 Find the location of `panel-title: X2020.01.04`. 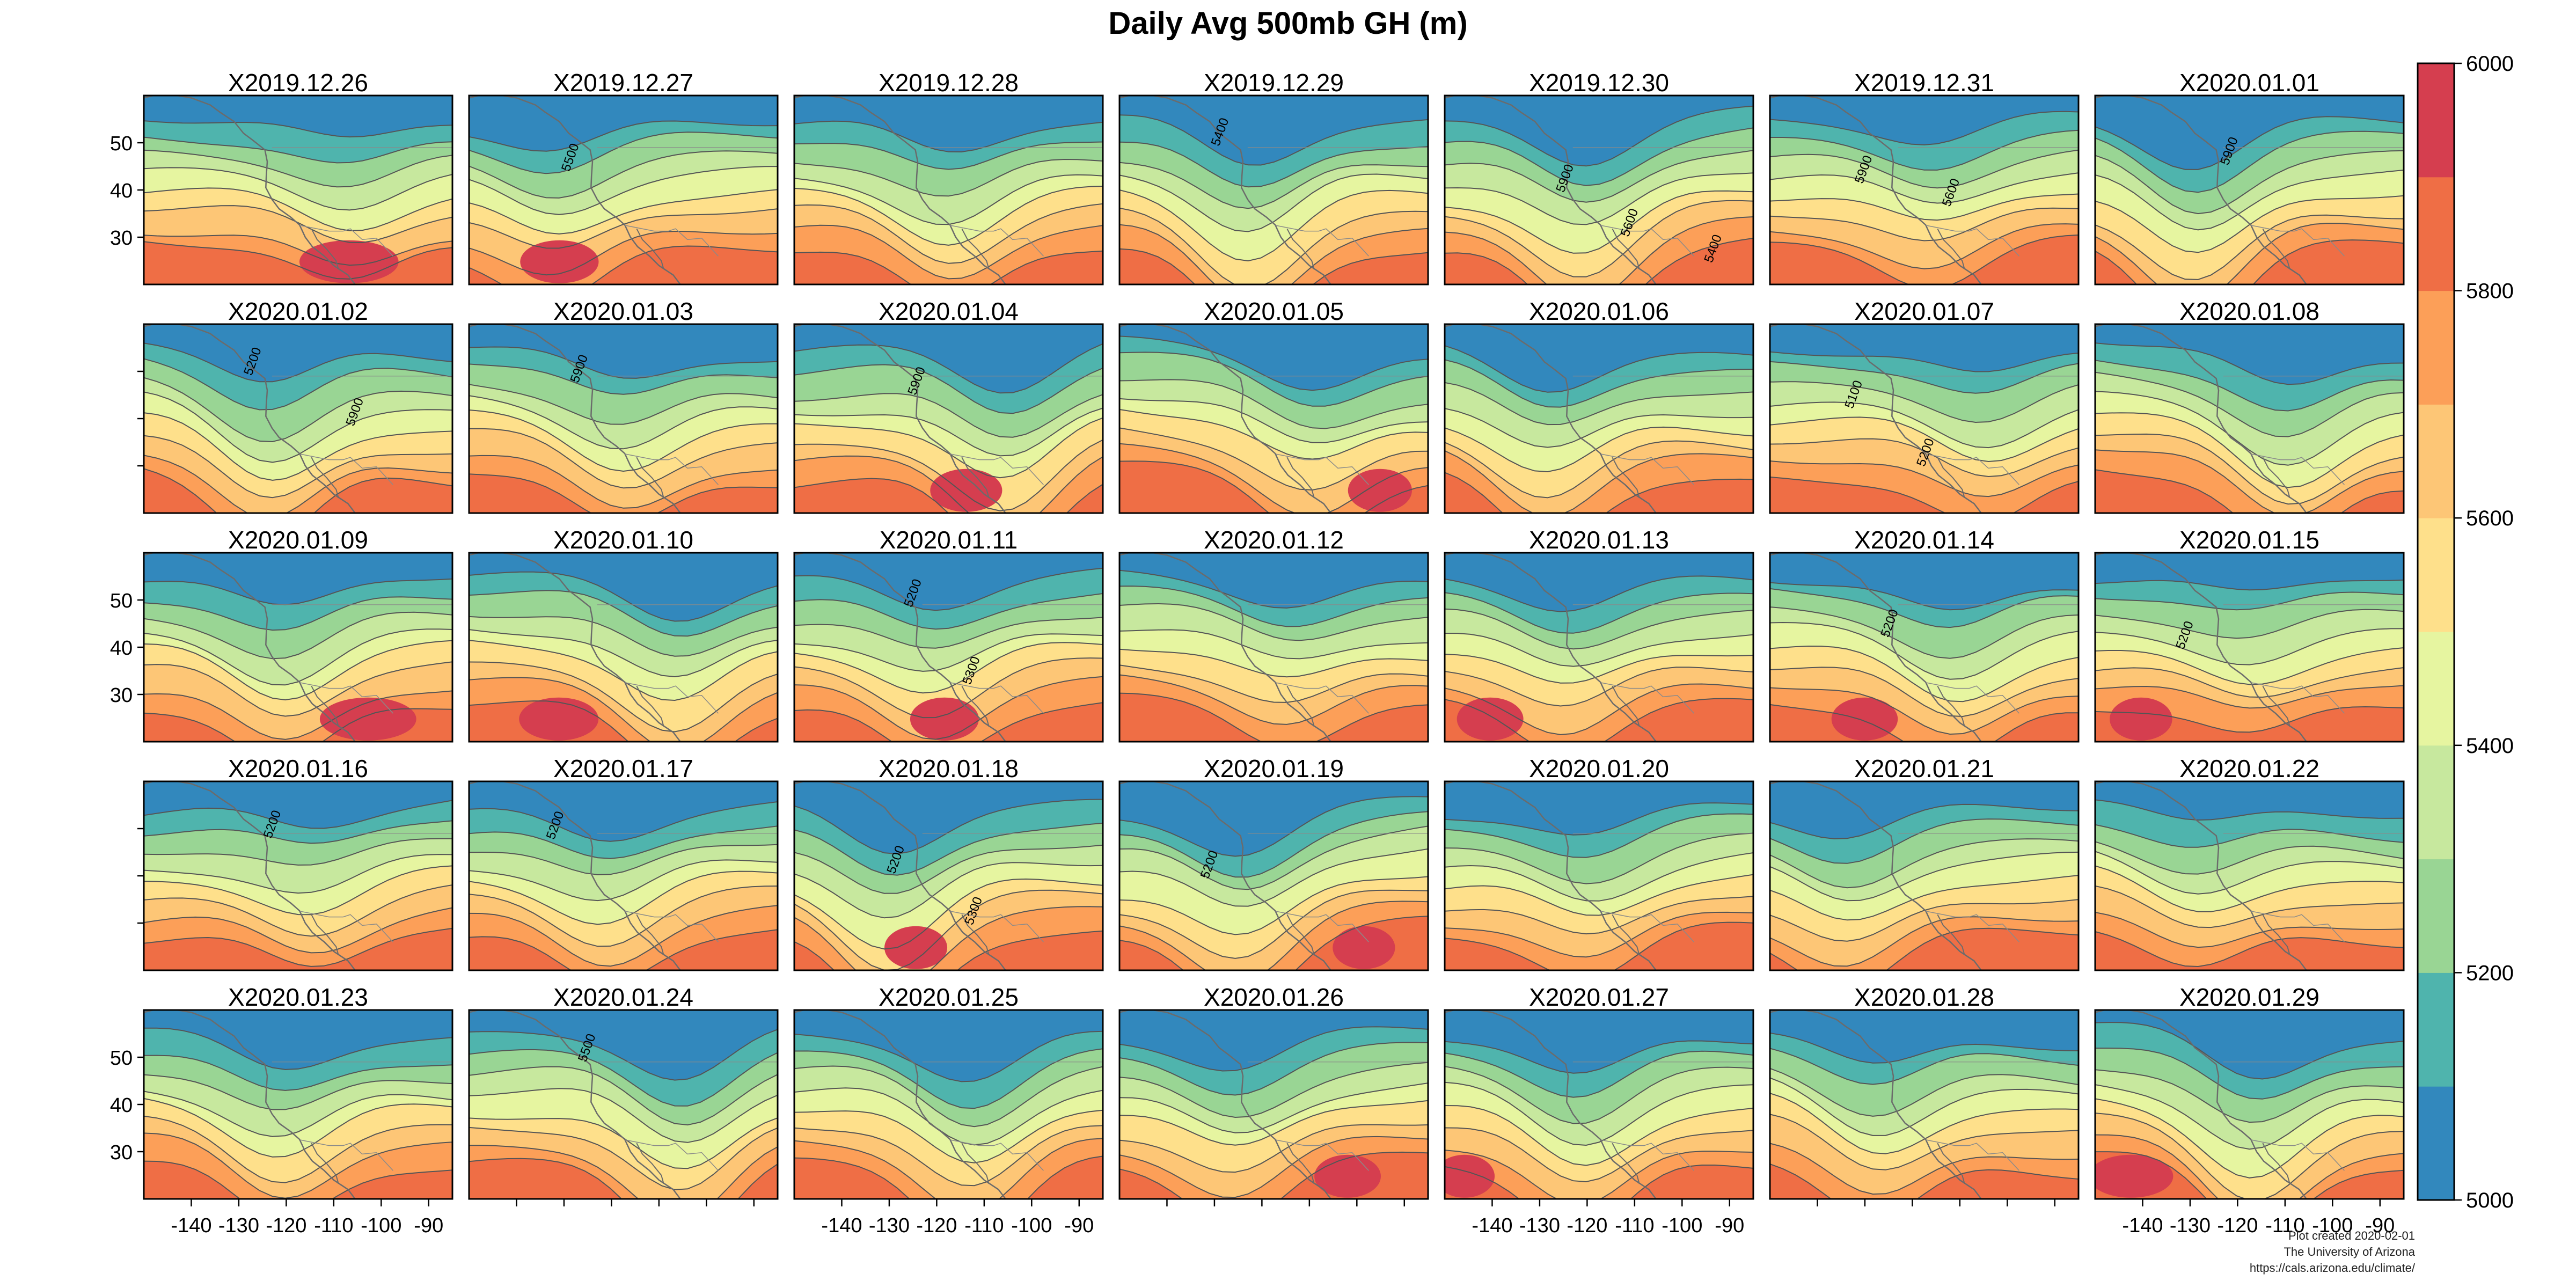

panel-title: X2020.01.04 is located at coordinates (949, 311).